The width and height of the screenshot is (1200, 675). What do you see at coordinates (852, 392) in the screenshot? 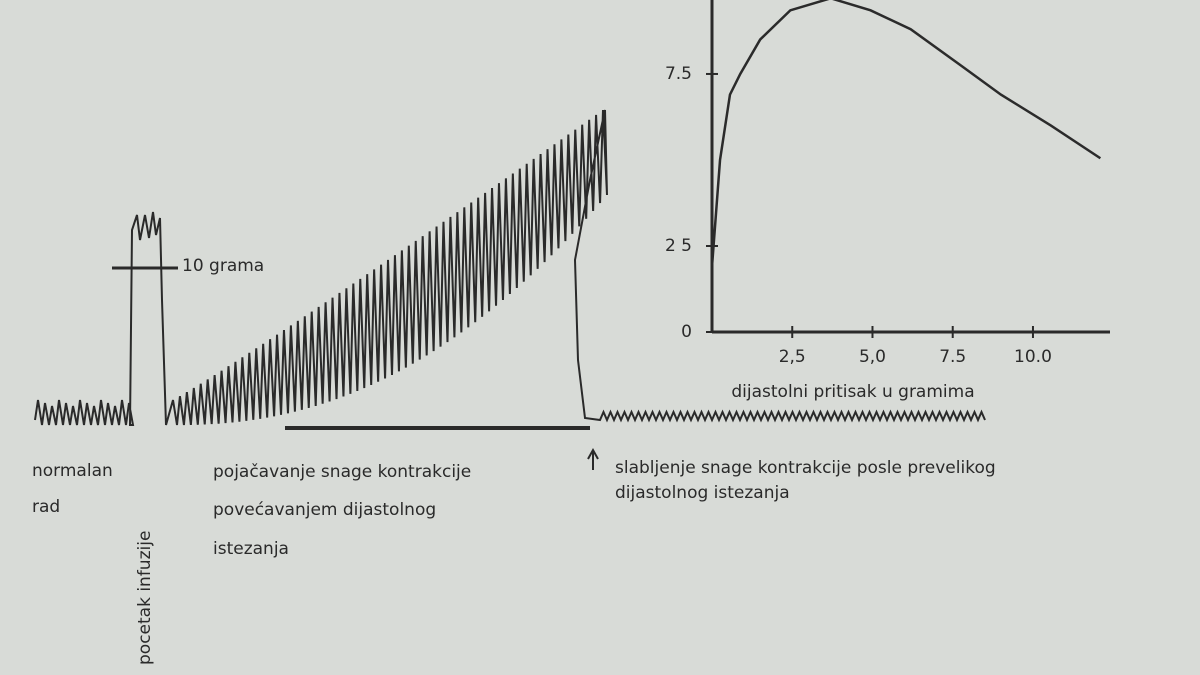
I see `x-axis-label: dijastolni pritisak u gramima` at bounding box center [852, 392].